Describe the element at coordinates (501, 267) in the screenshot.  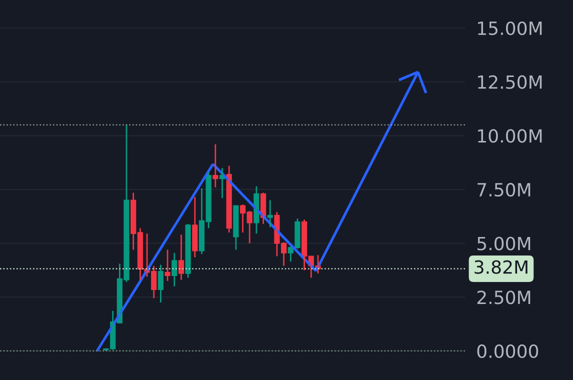
I see `ref-line-label: 3.82M` at that location.